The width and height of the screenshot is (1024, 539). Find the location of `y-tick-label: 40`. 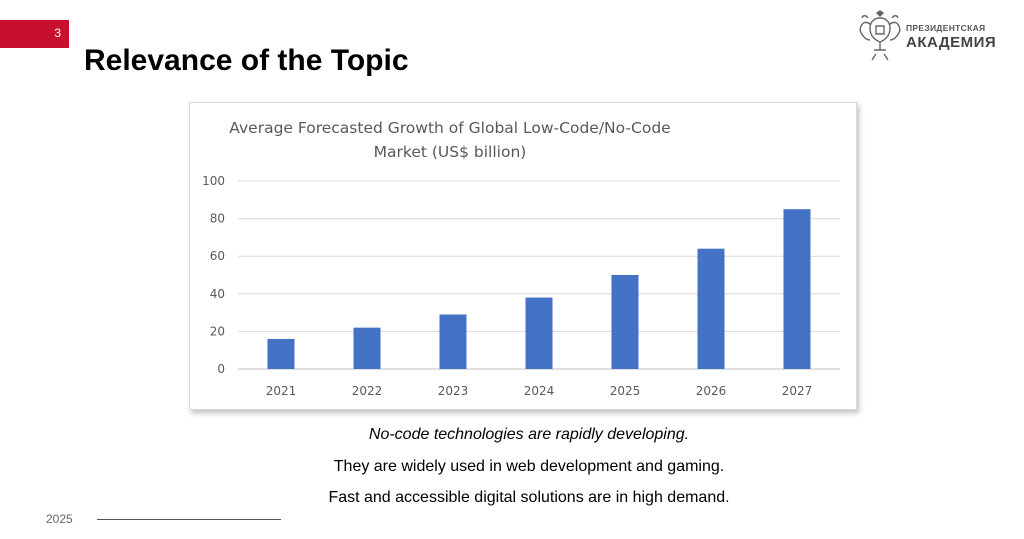

y-tick-label: 40 is located at coordinates (217, 294).